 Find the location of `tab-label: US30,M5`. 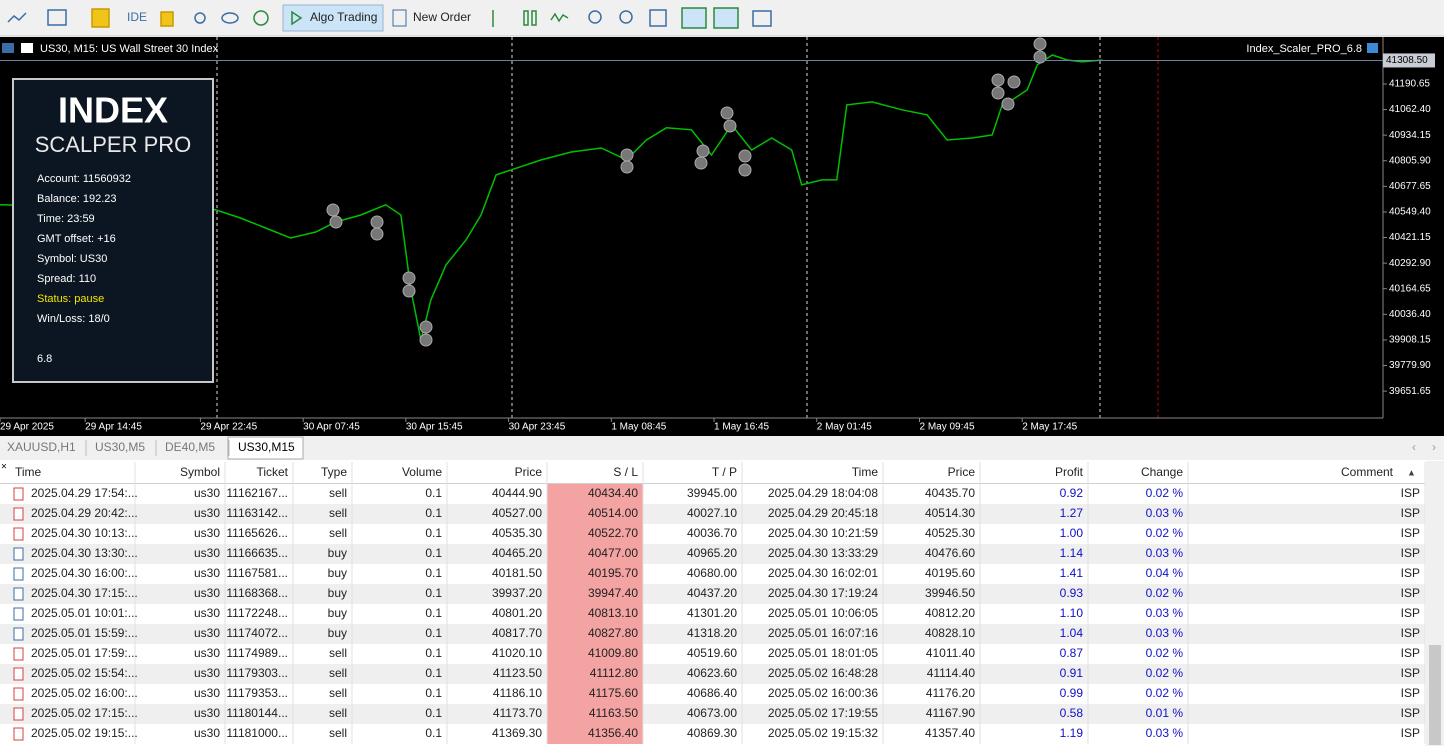

tab-label: US30,M5 is located at coordinates (120, 447).